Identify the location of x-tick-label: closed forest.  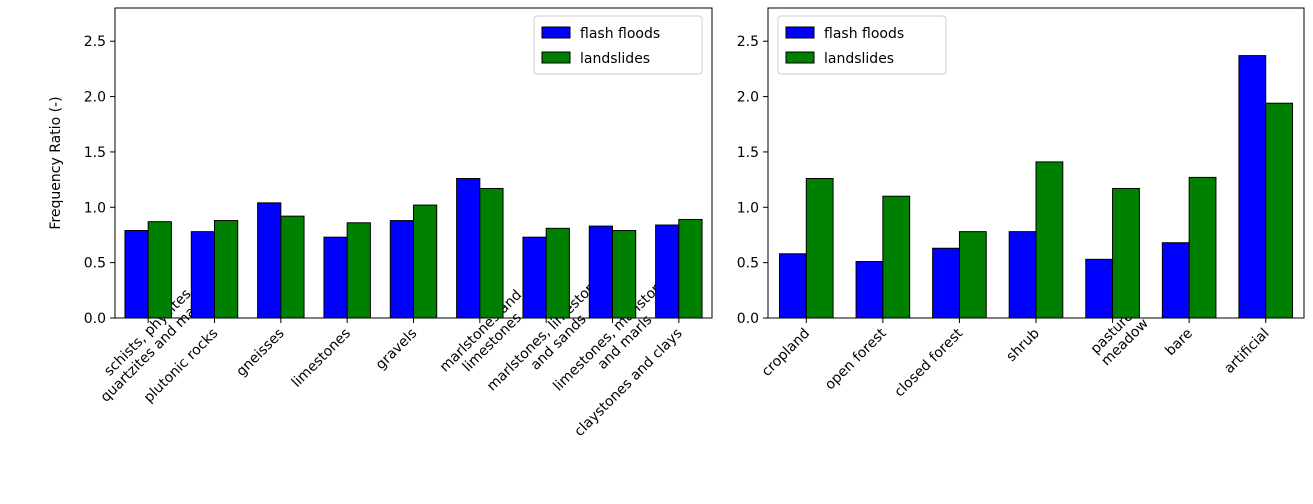
(928, 362).